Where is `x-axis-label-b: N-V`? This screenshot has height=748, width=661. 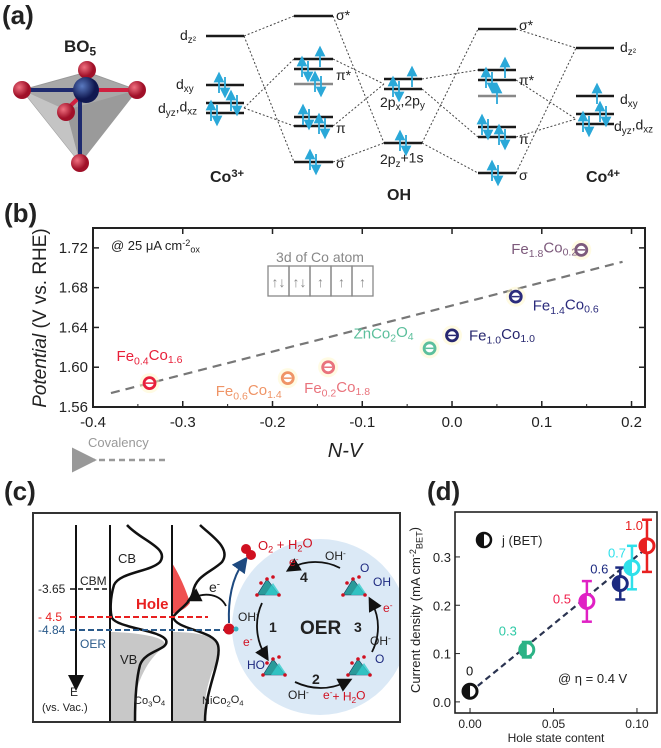 x-axis-label-b: N-V is located at coordinates (346, 451).